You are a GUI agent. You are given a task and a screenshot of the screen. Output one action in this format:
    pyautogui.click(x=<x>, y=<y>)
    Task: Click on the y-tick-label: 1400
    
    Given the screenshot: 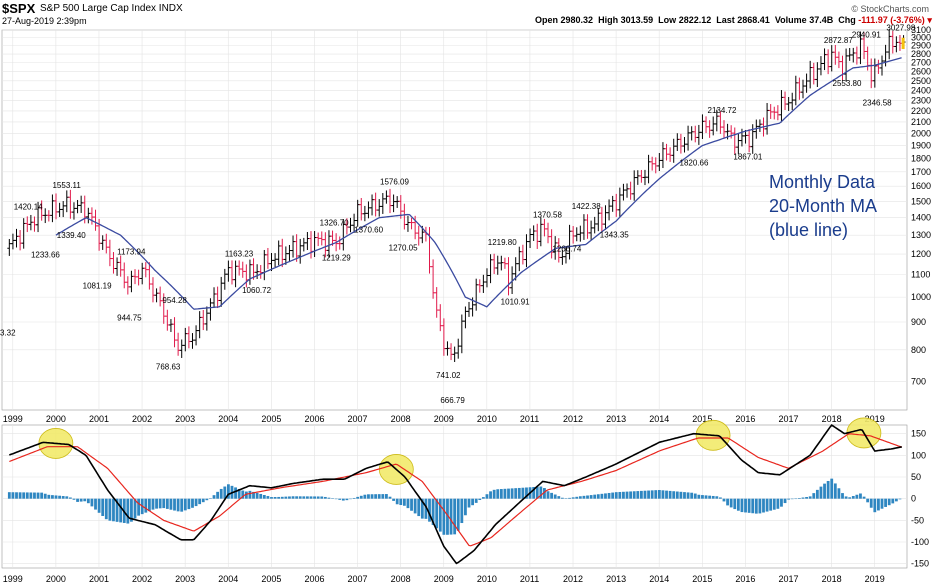 What is the action you would take?
    pyautogui.click(x=921, y=218)
    